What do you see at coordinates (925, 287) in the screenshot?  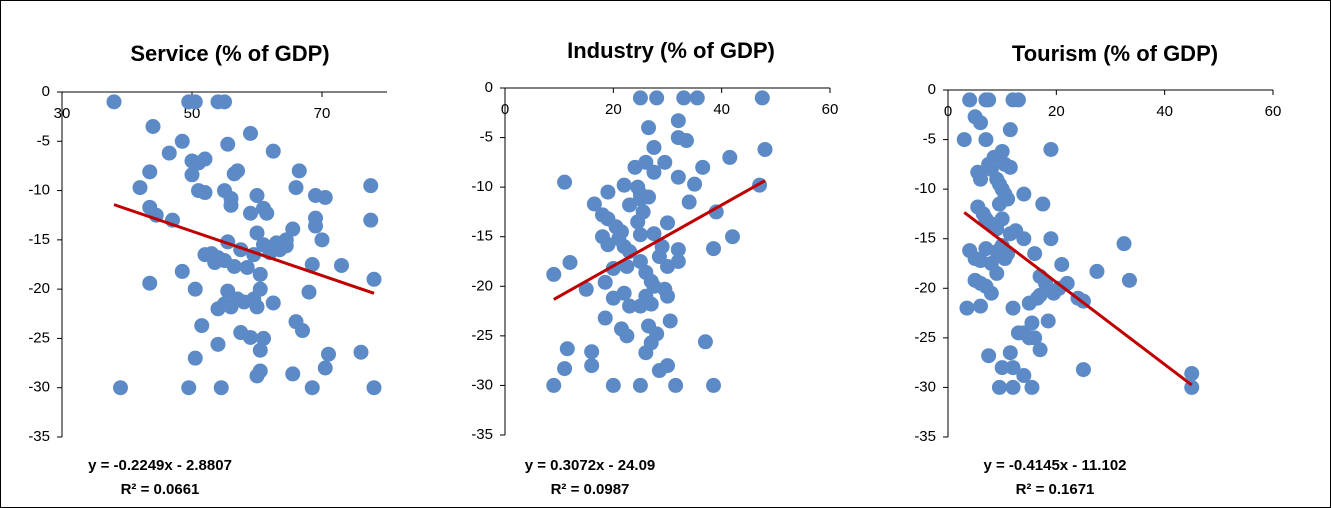 I see `y-tick-label: -20` at bounding box center [925, 287].